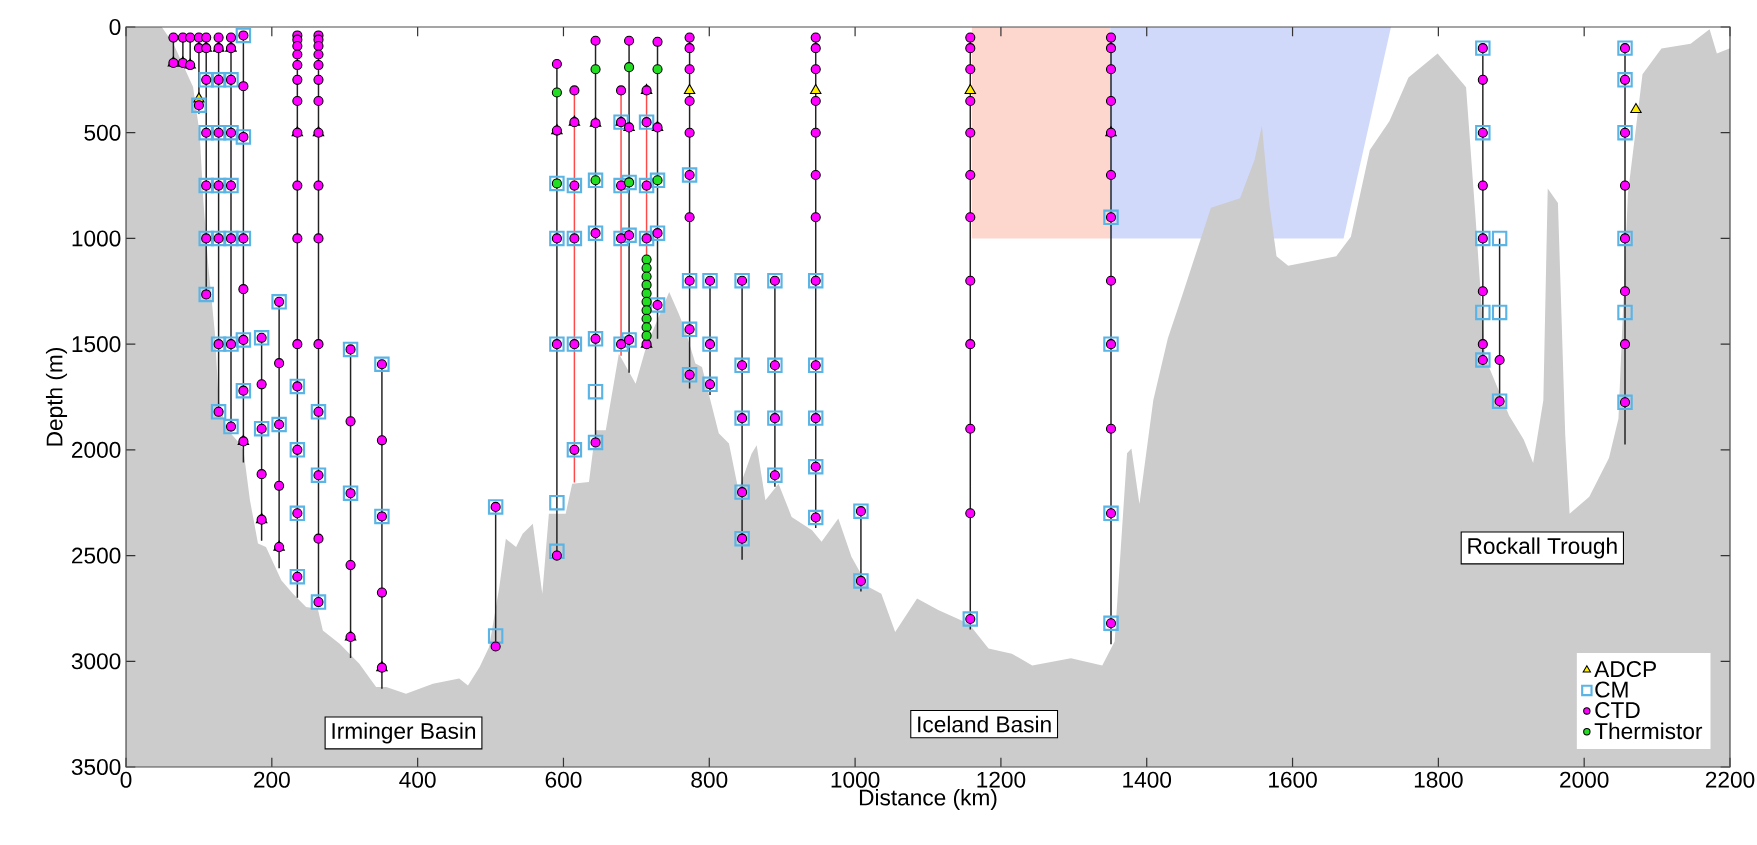 The image size is (1757, 845). I want to click on x-tick-label: 2000, so click(1584, 779).